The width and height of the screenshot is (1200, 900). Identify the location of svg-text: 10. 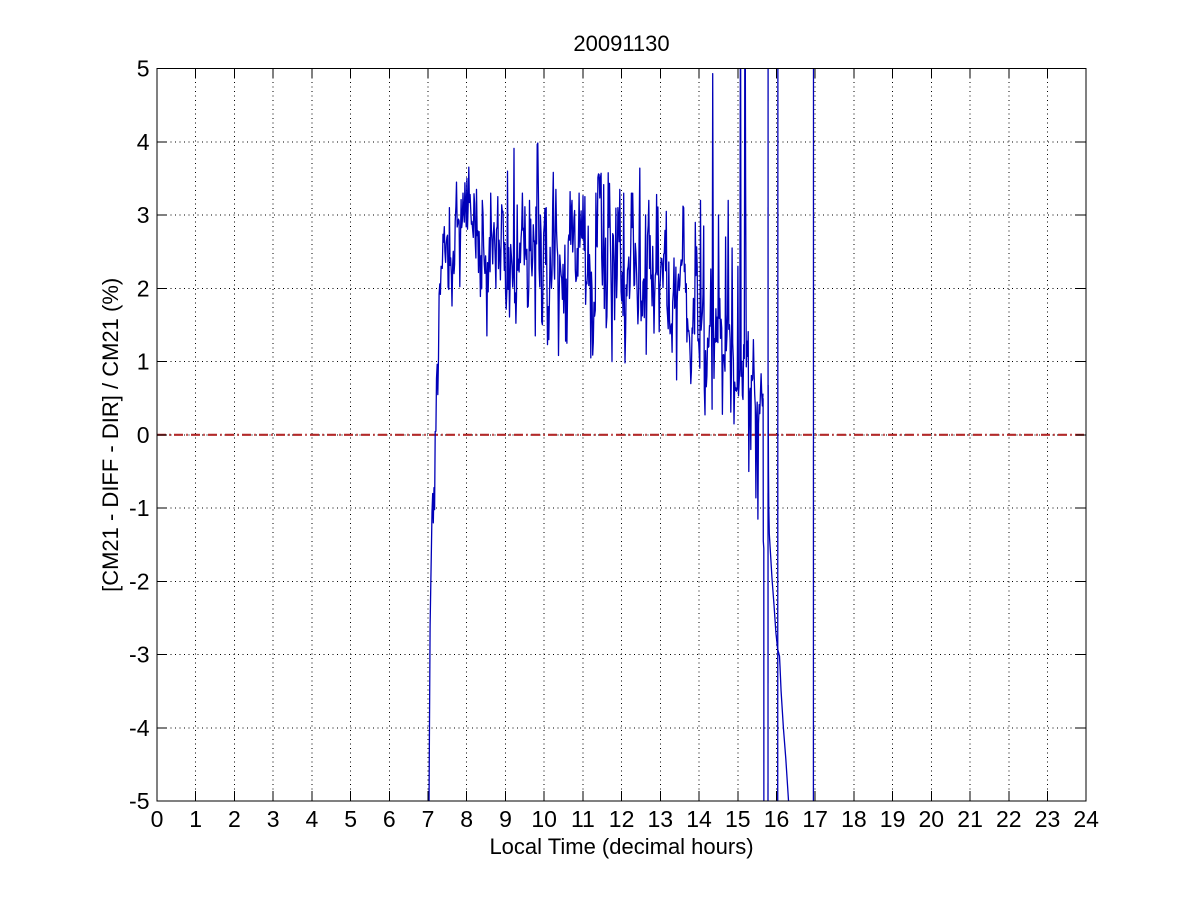
(544, 819).